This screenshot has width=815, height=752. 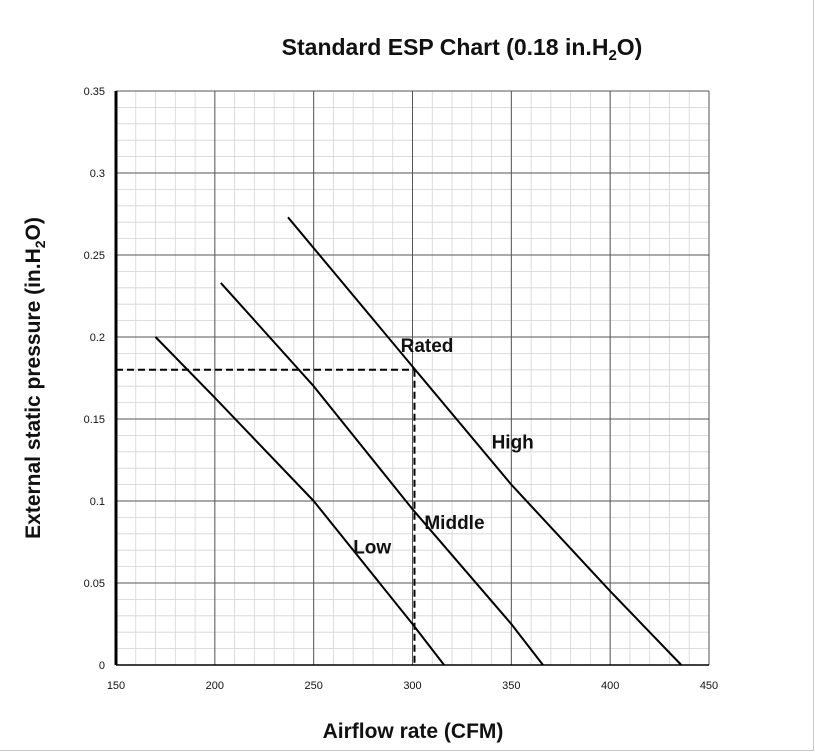 I want to click on x-tick-label: 150, so click(x=116, y=686).